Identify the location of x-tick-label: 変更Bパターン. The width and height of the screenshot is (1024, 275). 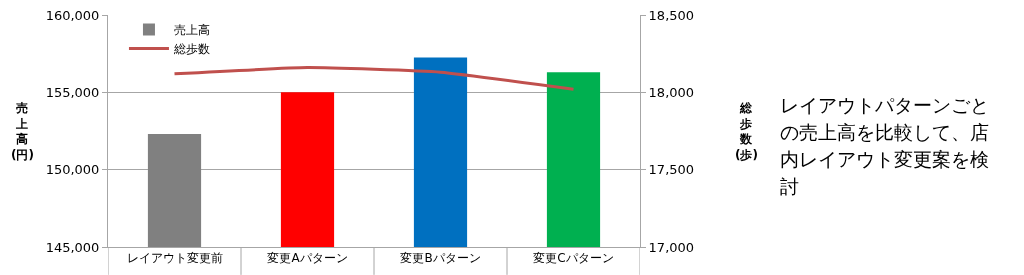
(440, 258).